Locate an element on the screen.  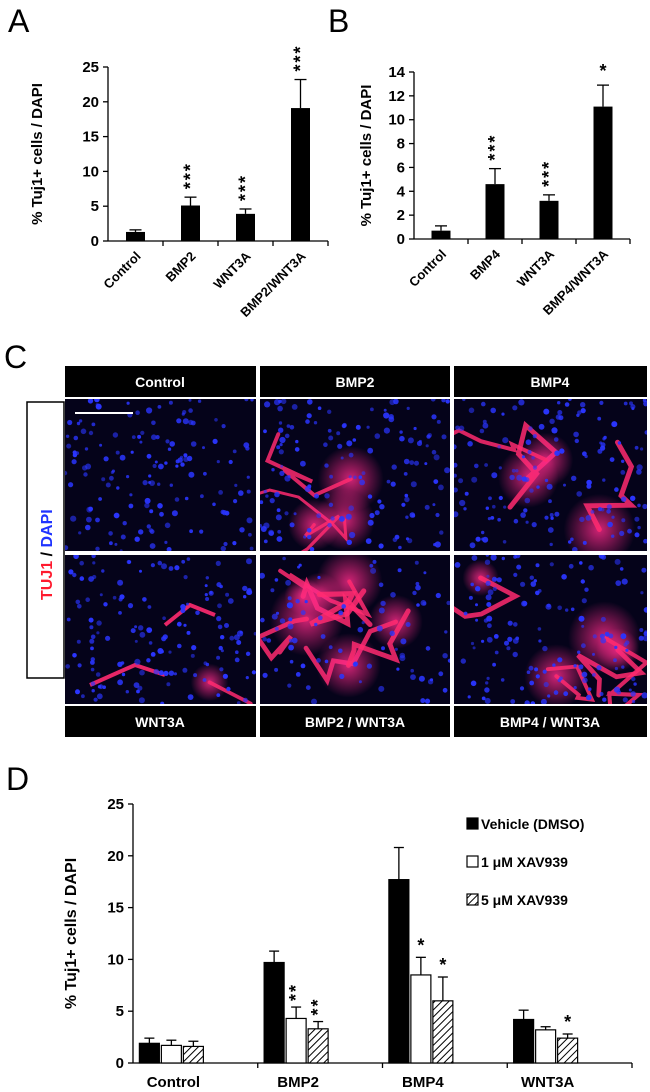
stain-label-box is located at coordinates (45, 540).